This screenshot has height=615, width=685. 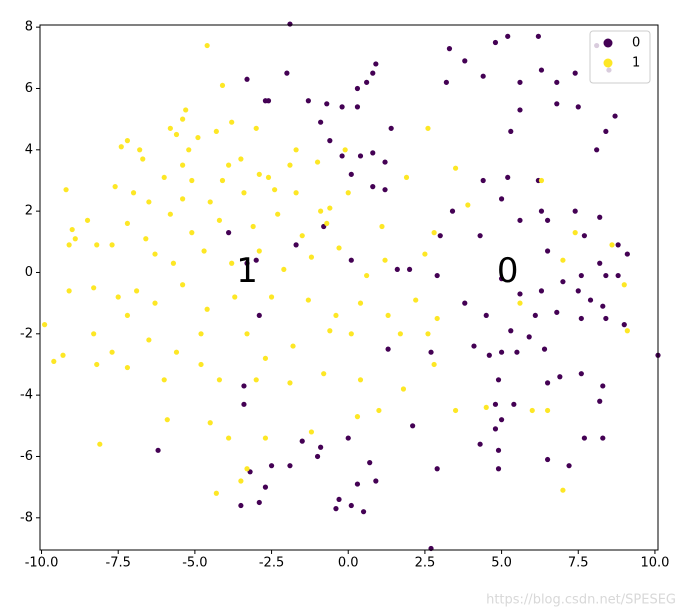 What do you see at coordinates (271, 563) in the screenshot?
I see `x-tick-label: -2.5` at bounding box center [271, 563].